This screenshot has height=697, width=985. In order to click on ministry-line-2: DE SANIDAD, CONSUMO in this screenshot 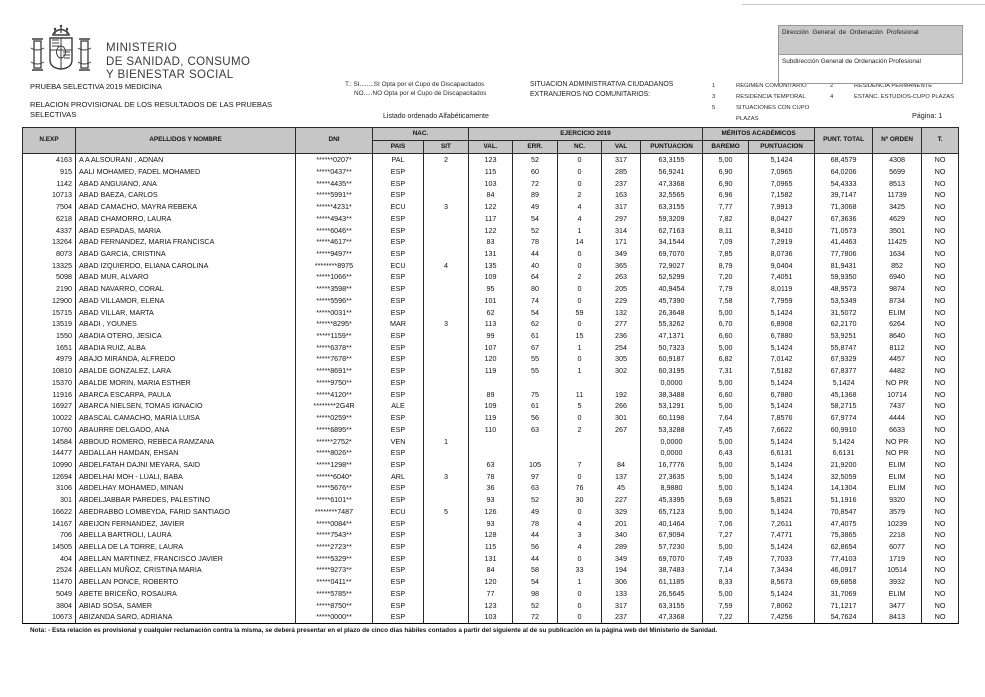, I will do `click(178, 61)`.